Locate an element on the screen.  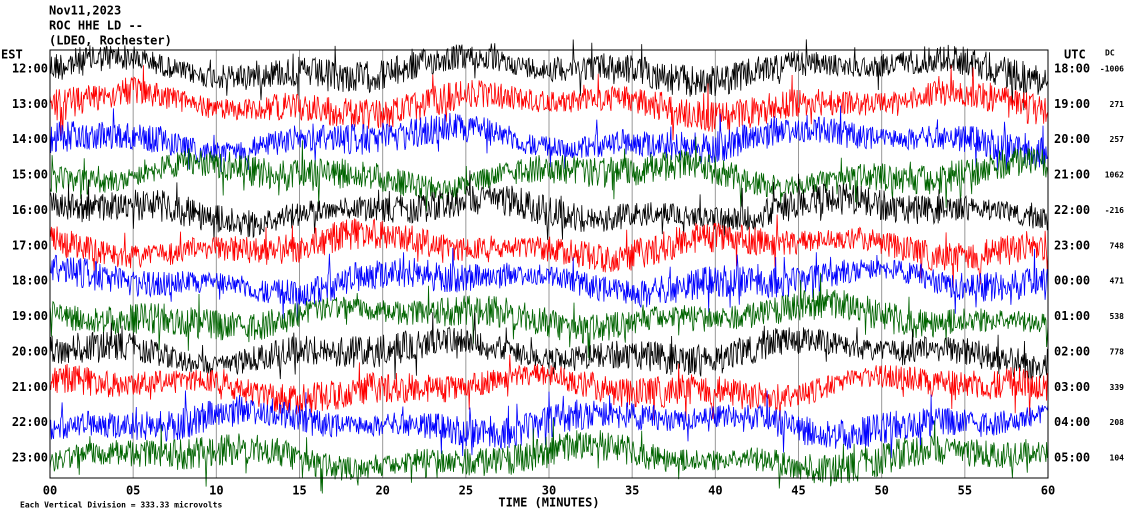
utc-label: 00:00 is located at coordinates (1072, 281).